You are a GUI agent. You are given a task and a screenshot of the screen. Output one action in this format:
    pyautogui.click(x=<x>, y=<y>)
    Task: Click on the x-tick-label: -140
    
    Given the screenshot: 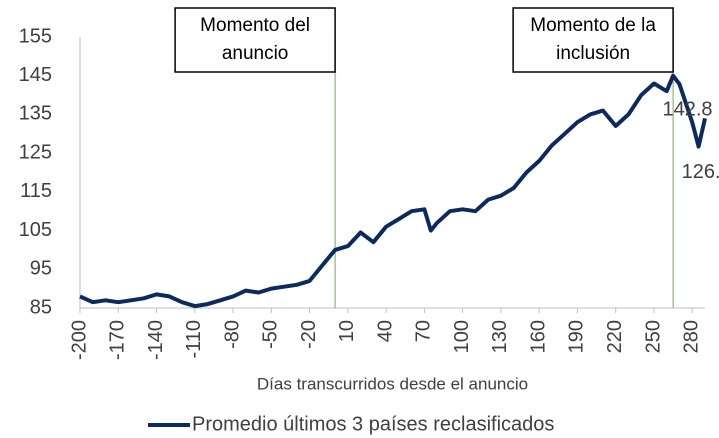 What is the action you would take?
    pyautogui.click(x=156, y=340)
    